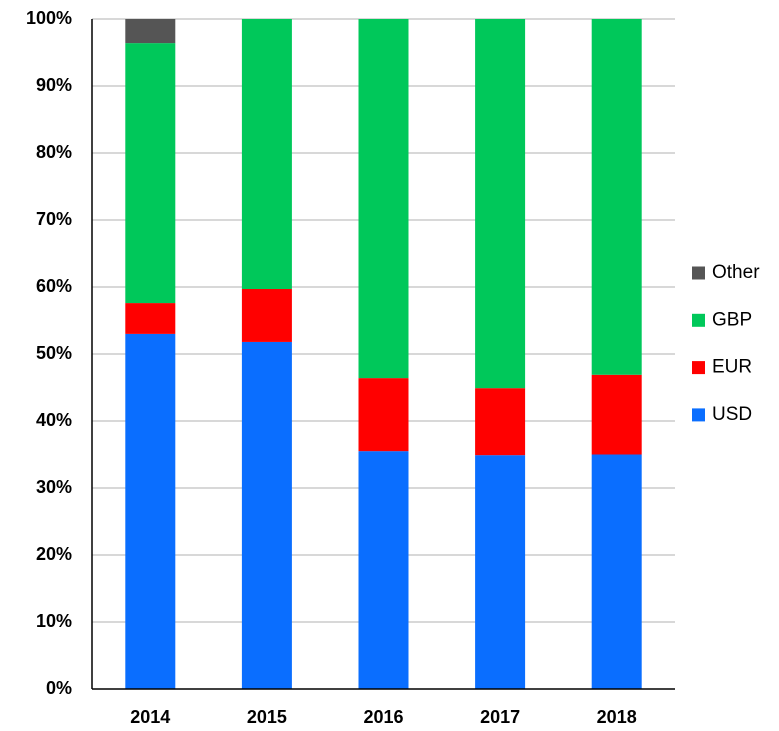 This screenshot has width=779, height=731. What do you see at coordinates (59, 688) in the screenshot?
I see `y-tick-label: 0%` at bounding box center [59, 688].